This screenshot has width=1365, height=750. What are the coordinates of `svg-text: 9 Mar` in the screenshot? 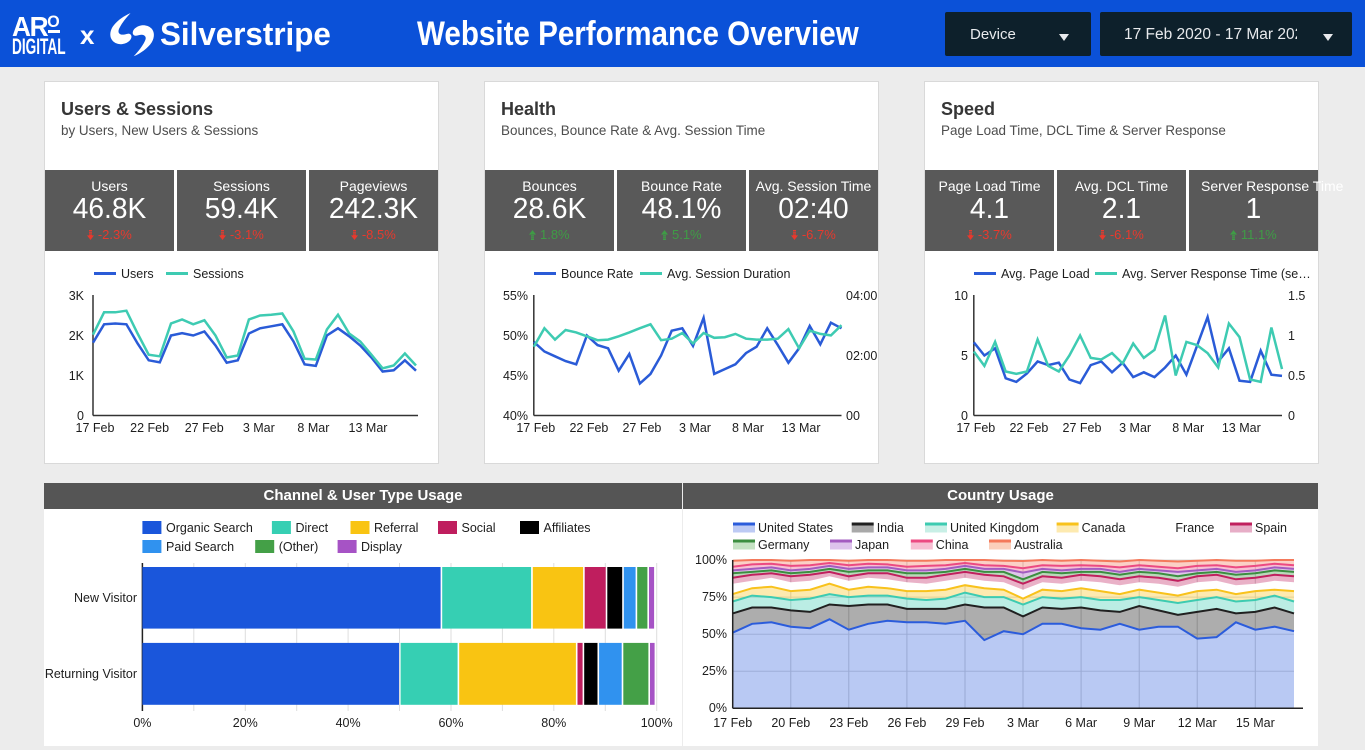 It's located at (1139, 723).